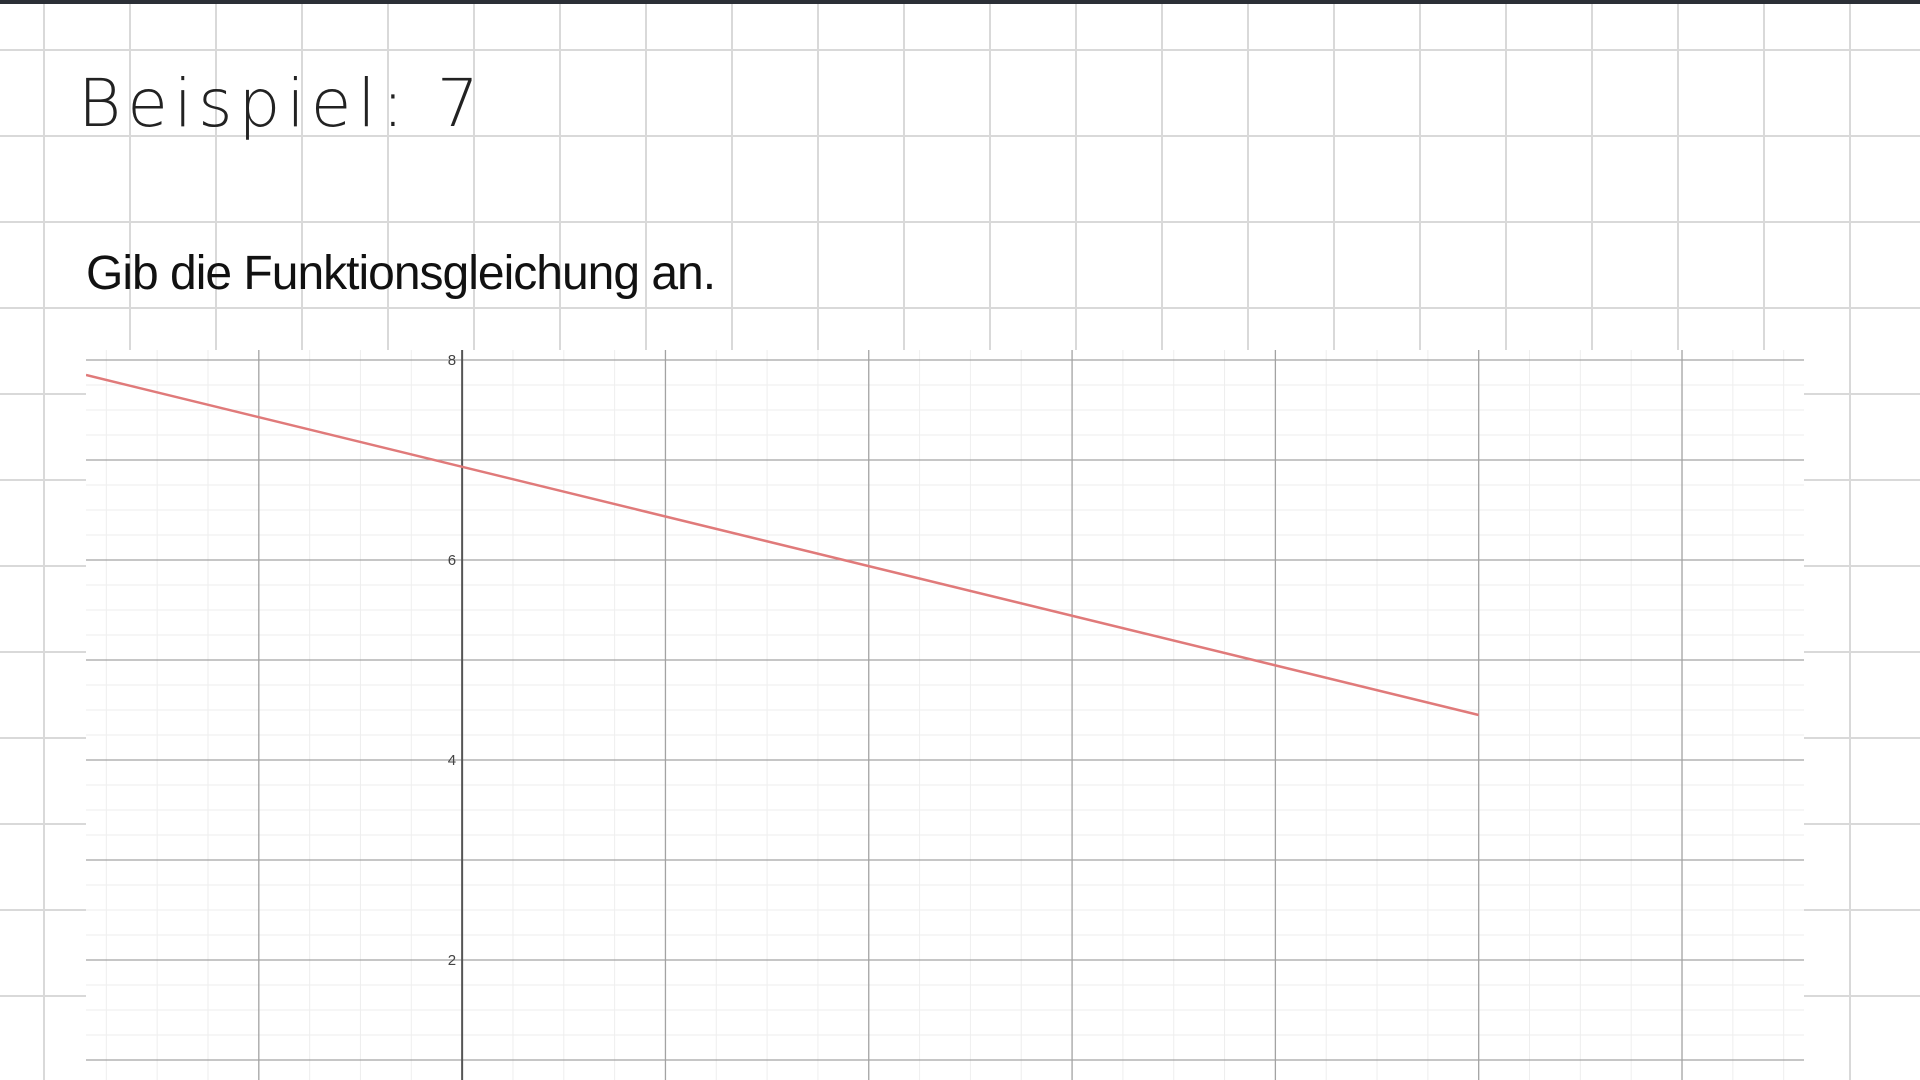  What do you see at coordinates (452, 760) in the screenshot?
I see `y-tick-label: 4` at bounding box center [452, 760].